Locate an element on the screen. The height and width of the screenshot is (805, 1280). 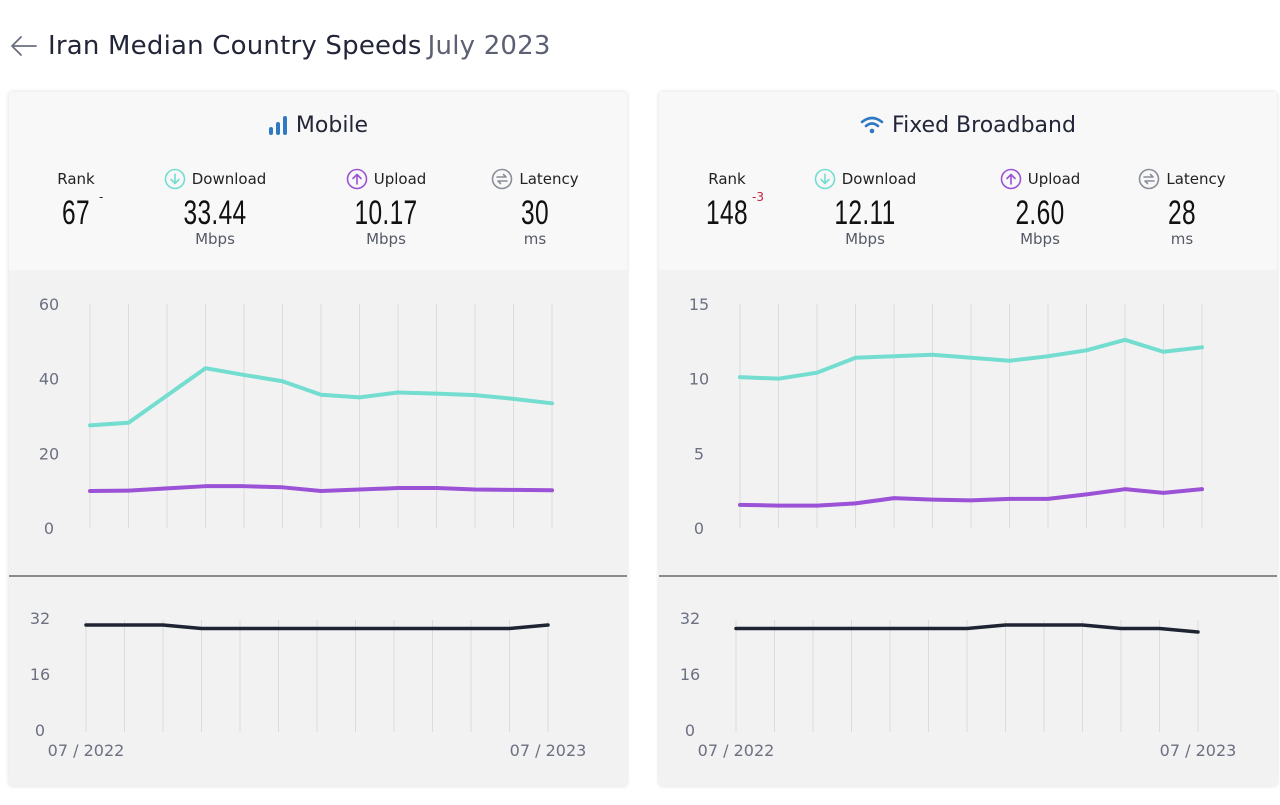
fixed-download: Download 12.11 Mbps is located at coordinates (865, 208).